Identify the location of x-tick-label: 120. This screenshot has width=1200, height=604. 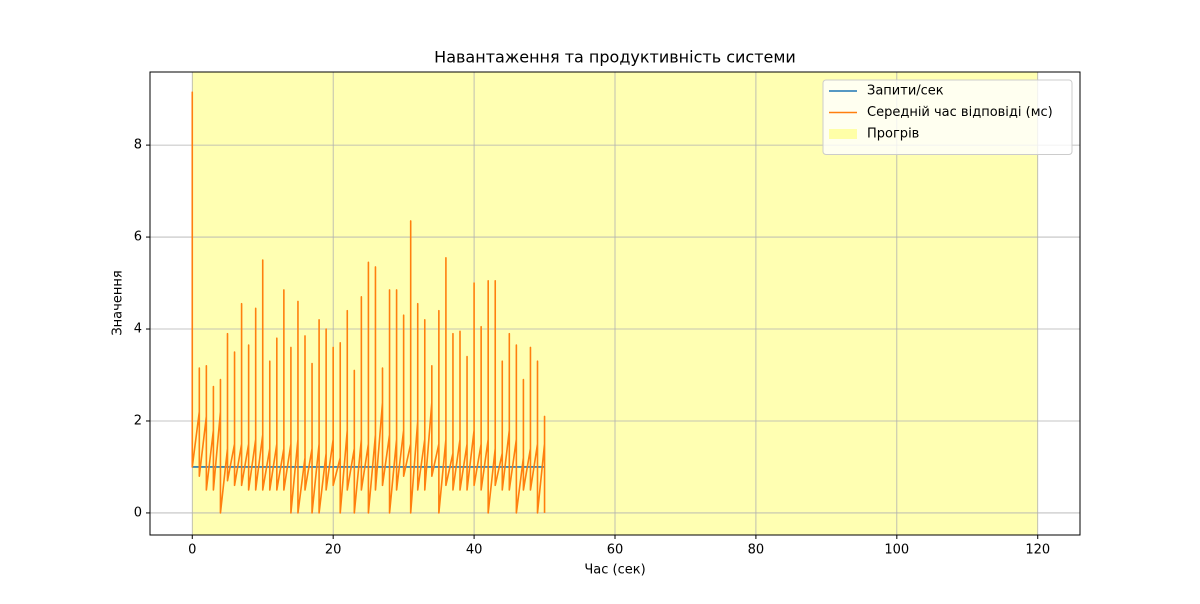
(1037, 550).